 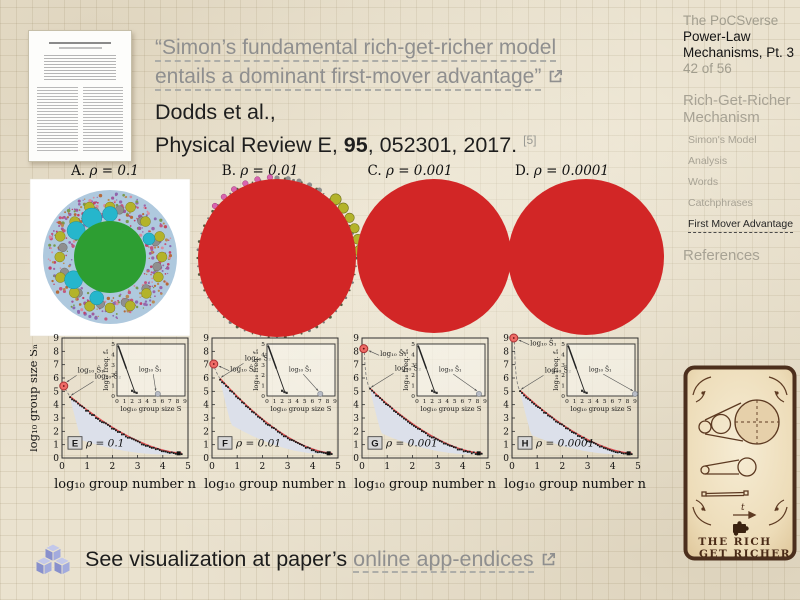 I want to click on panel-rho-label: ρ = 0.01, so click(x=258, y=444).